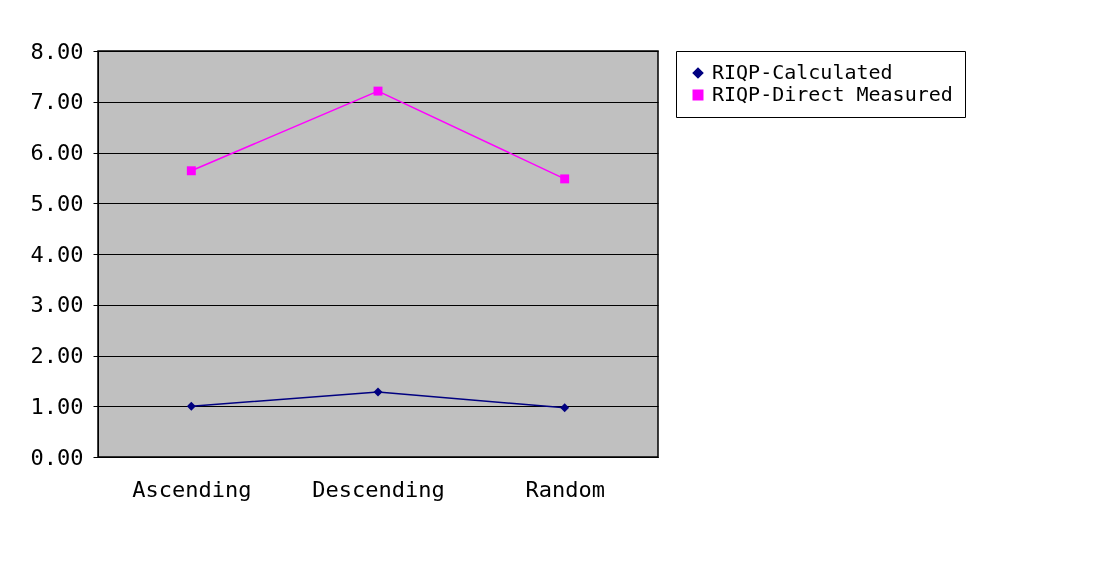 The image size is (1116, 562). What do you see at coordinates (832, 94) in the screenshot?
I see `legend-label: RIQP-Direct Measured` at bounding box center [832, 94].